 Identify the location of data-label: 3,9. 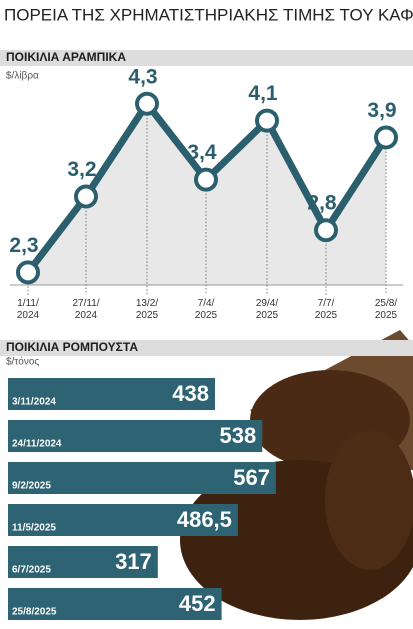
(381, 110).